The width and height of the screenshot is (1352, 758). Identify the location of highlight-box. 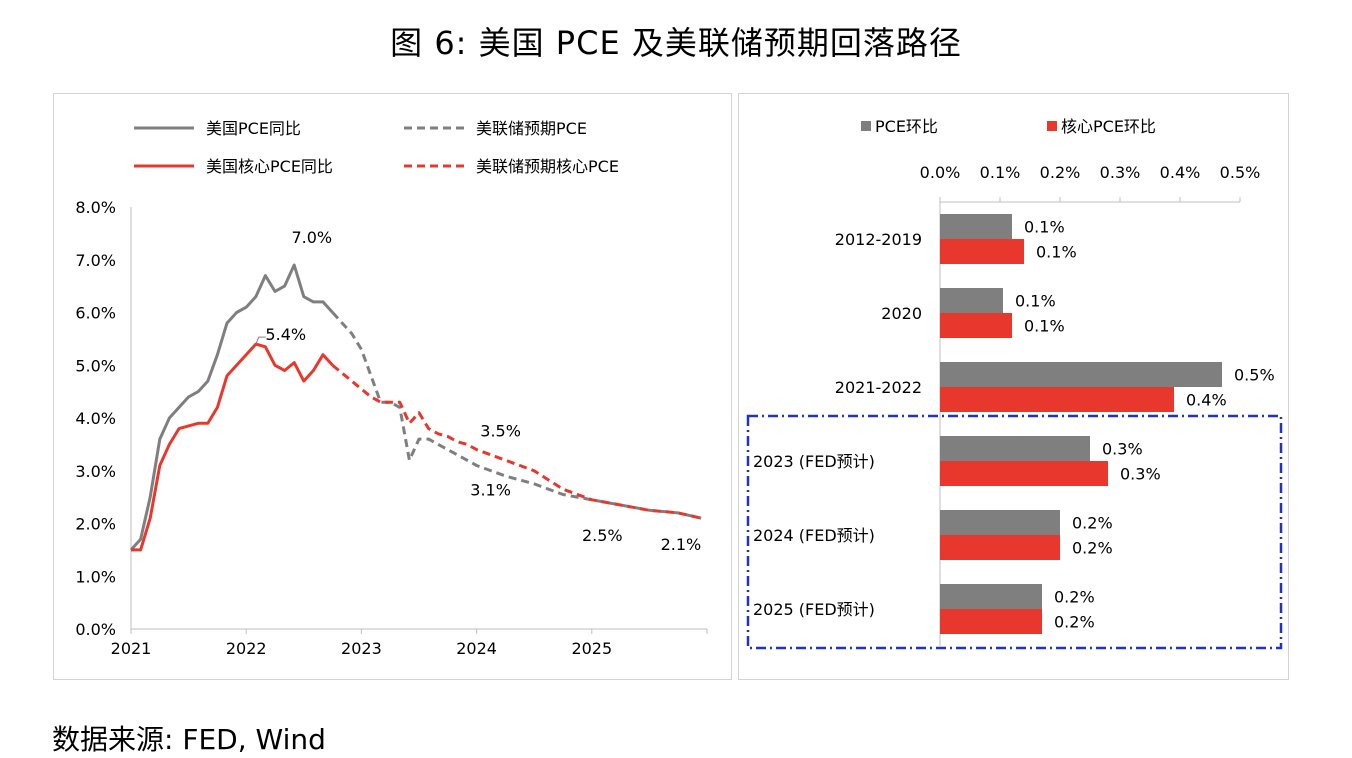
(1014, 532).